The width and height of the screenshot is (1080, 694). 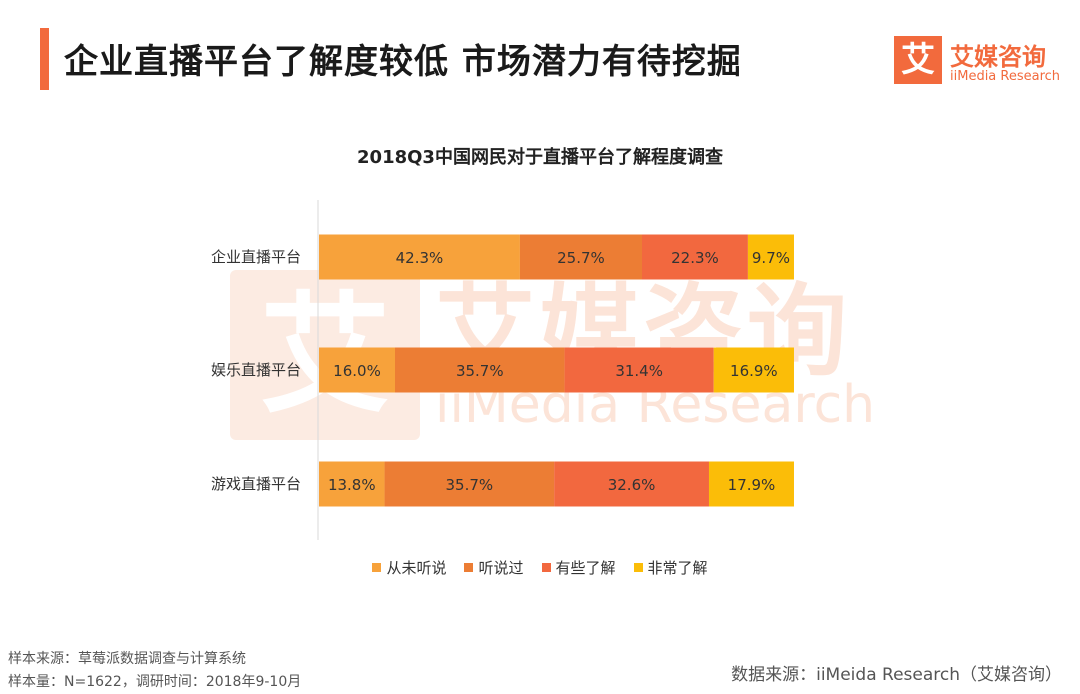 I want to click on data-label: 16.0%, so click(x=357, y=371).